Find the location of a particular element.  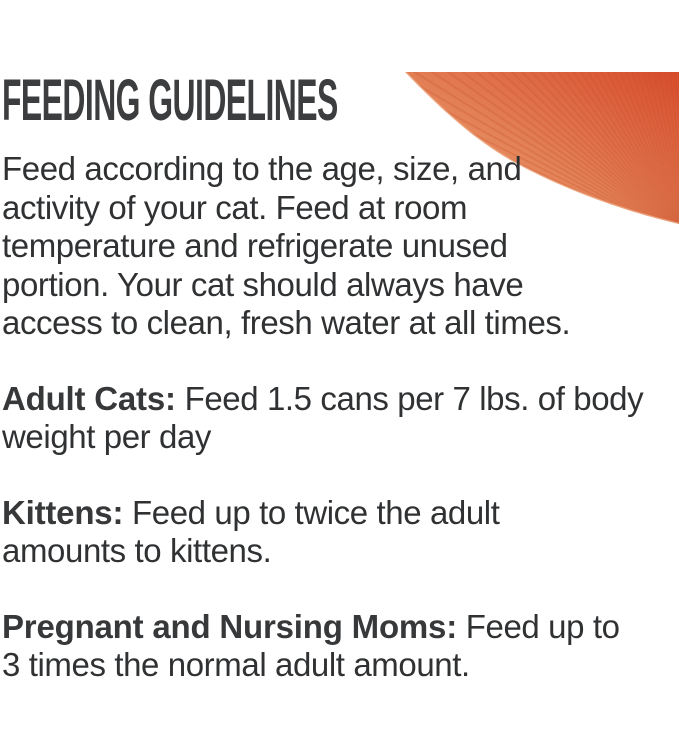

adult-cats-label: Adult Cats: is located at coordinates (89, 398).